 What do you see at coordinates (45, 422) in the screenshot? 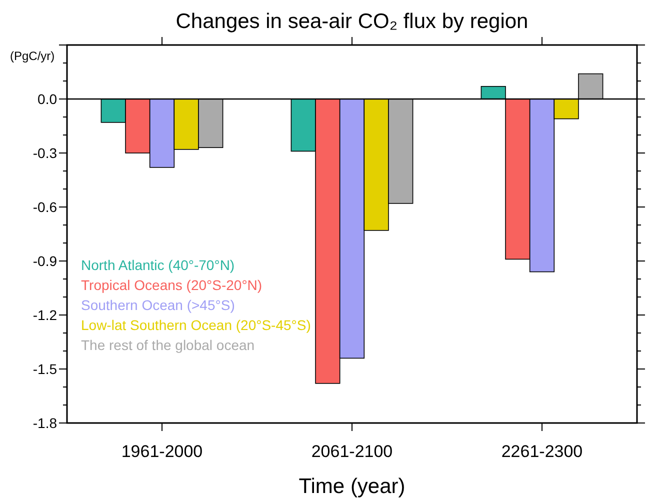
I see `y-tick-label: -1.8` at bounding box center [45, 422].